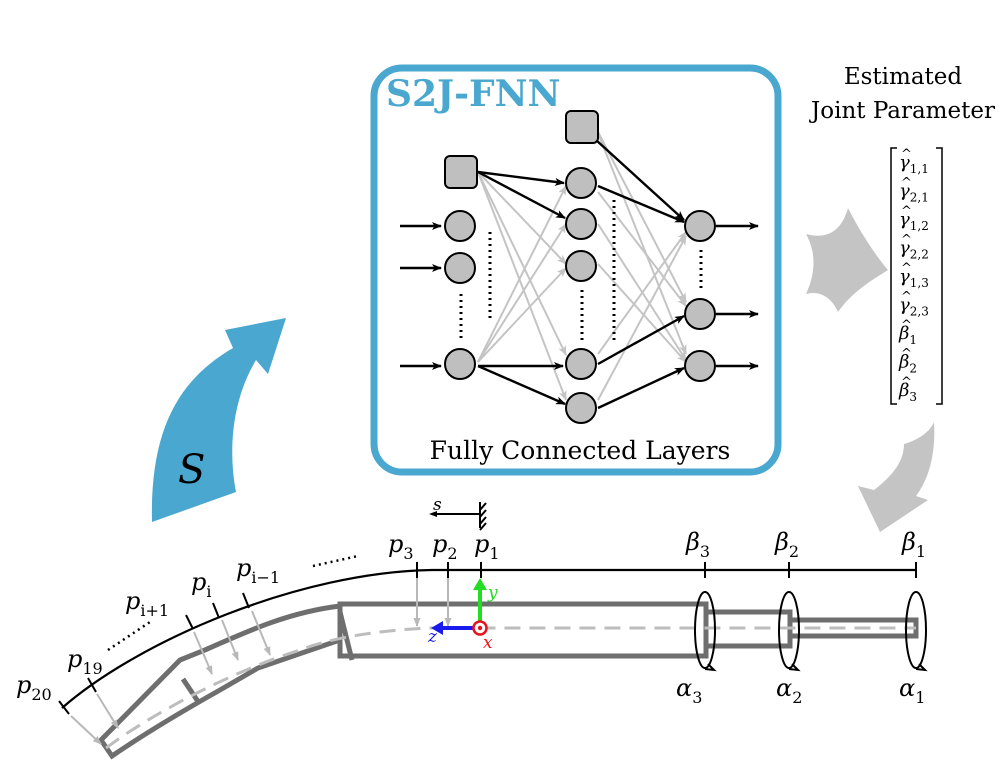 Image resolution: width=1007 pixels, height=774 pixels. What do you see at coordinates (811, 631) in the screenshot?
I see `rotation-loops` at bounding box center [811, 631].